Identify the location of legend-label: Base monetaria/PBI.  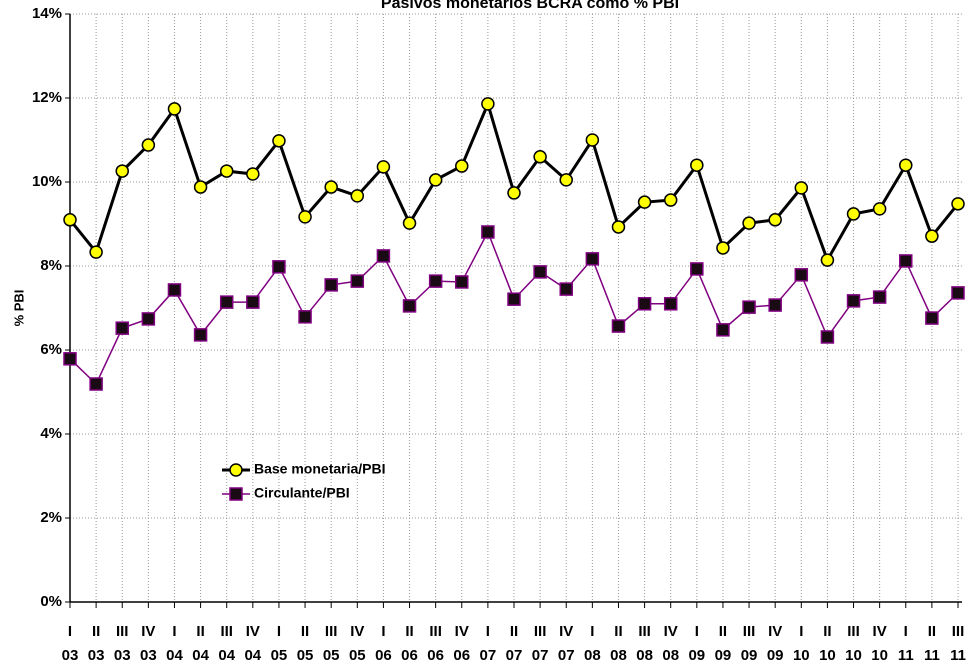
(320, 469).